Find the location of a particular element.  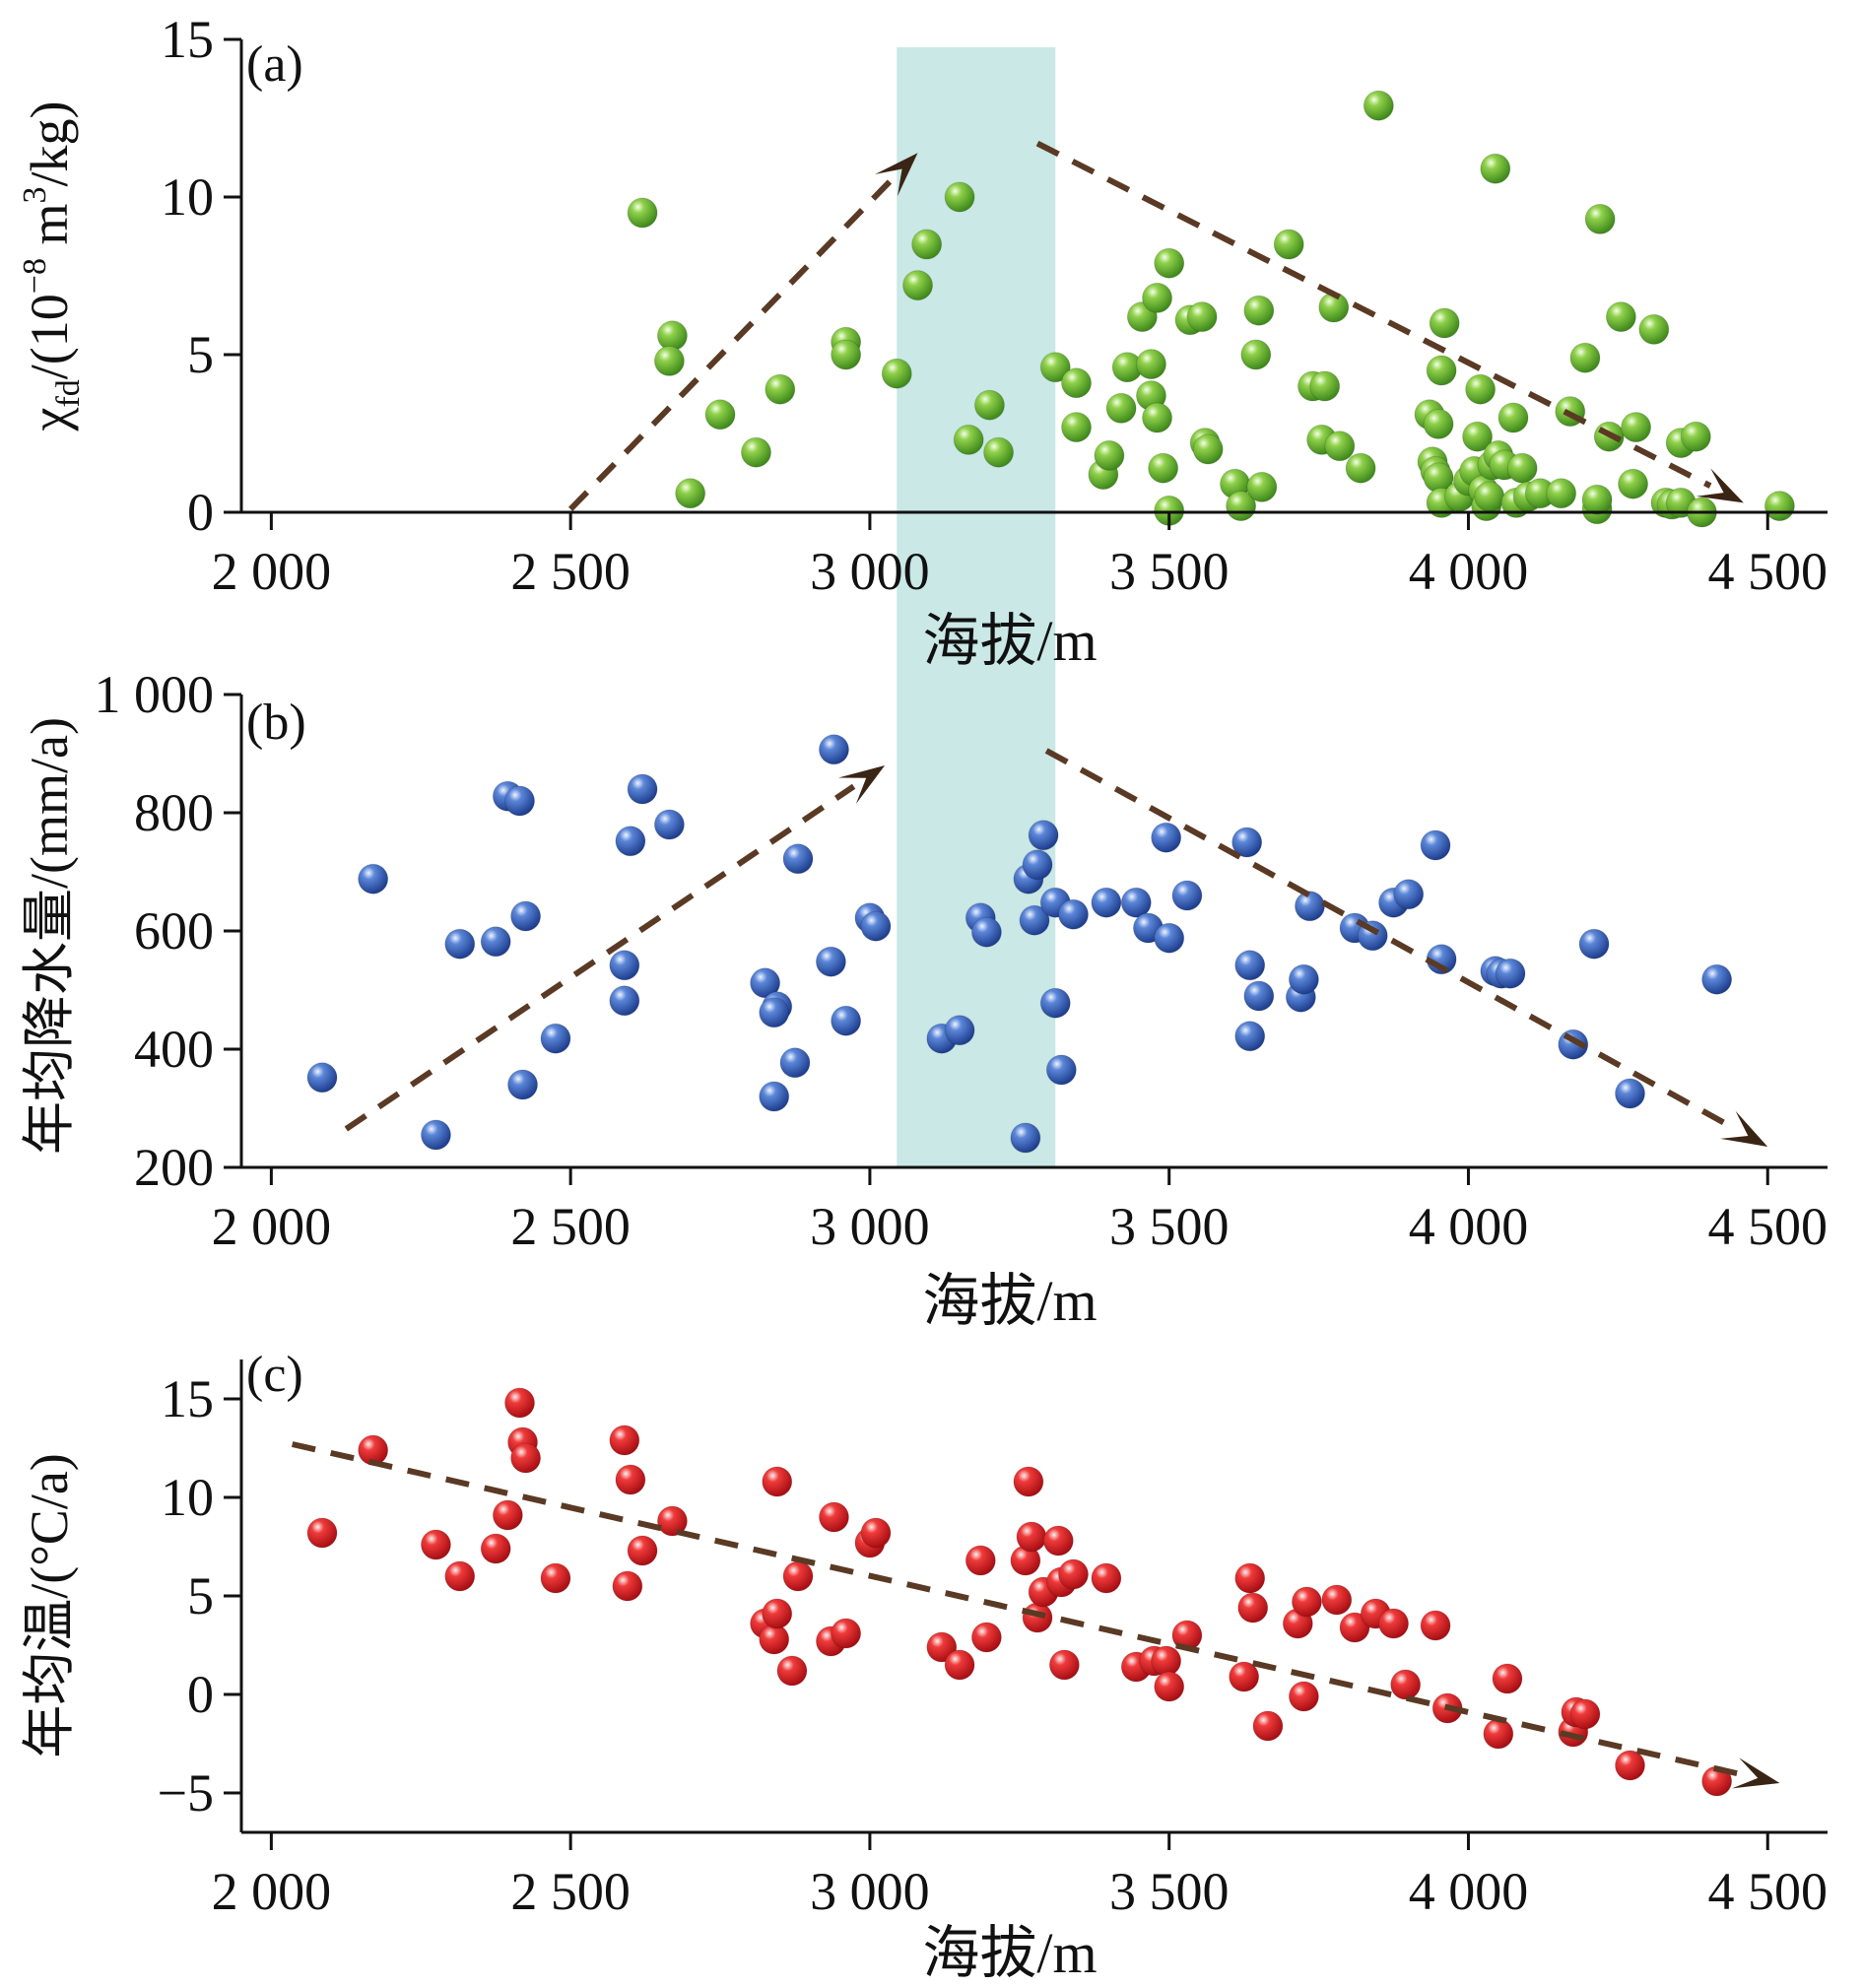

x-tick-label: 3 500 is located at coordinates (1169, 1891).